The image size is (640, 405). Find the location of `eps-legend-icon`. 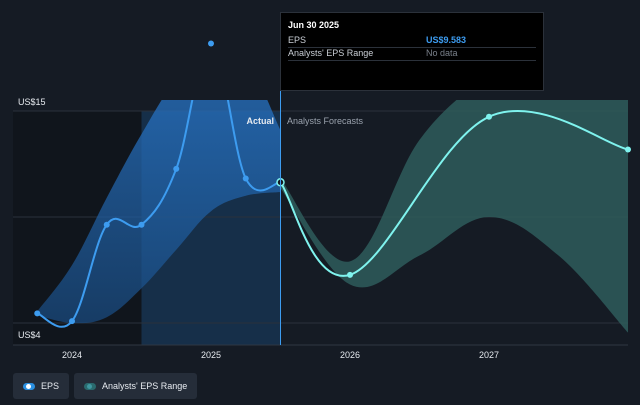

eps-legend-icon is located at coordinates (29, 386).